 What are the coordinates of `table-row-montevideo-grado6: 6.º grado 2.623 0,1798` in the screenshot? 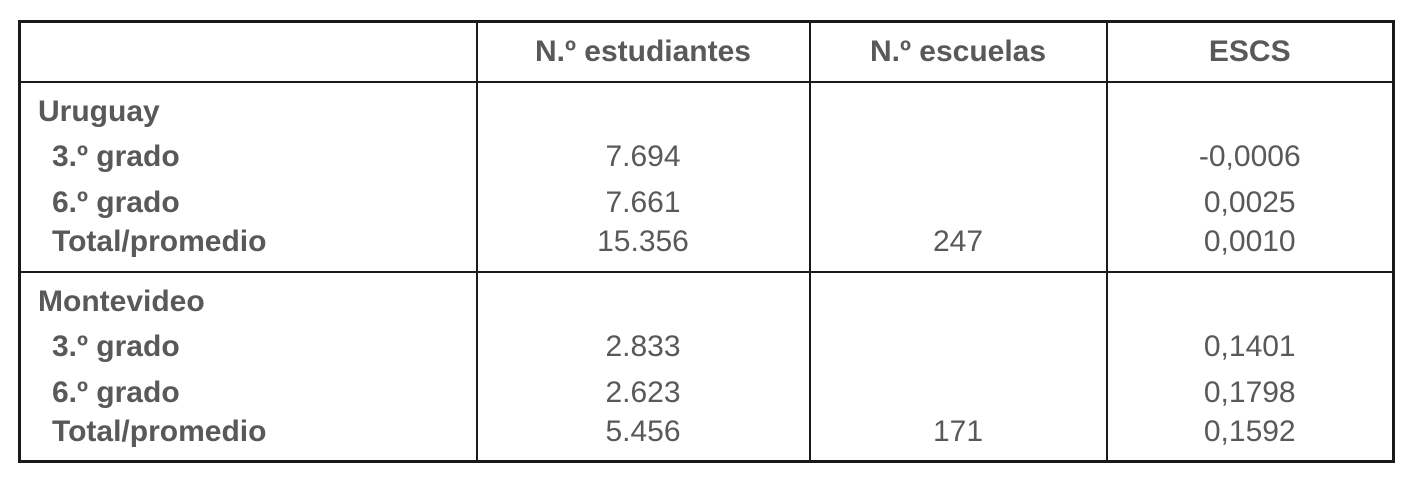 It's located at (706, 392).